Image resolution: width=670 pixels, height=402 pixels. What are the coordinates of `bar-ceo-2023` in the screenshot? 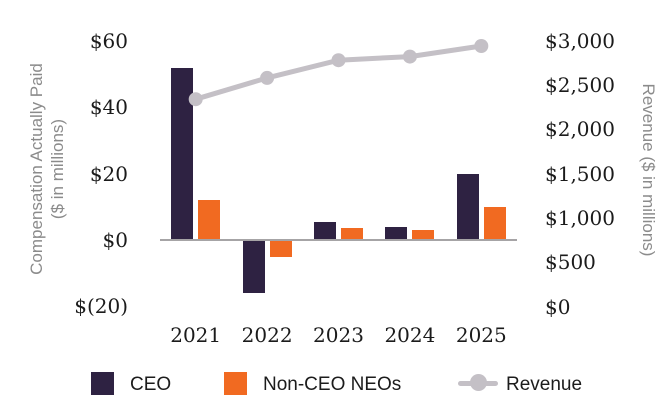 It's located at (325, 230).